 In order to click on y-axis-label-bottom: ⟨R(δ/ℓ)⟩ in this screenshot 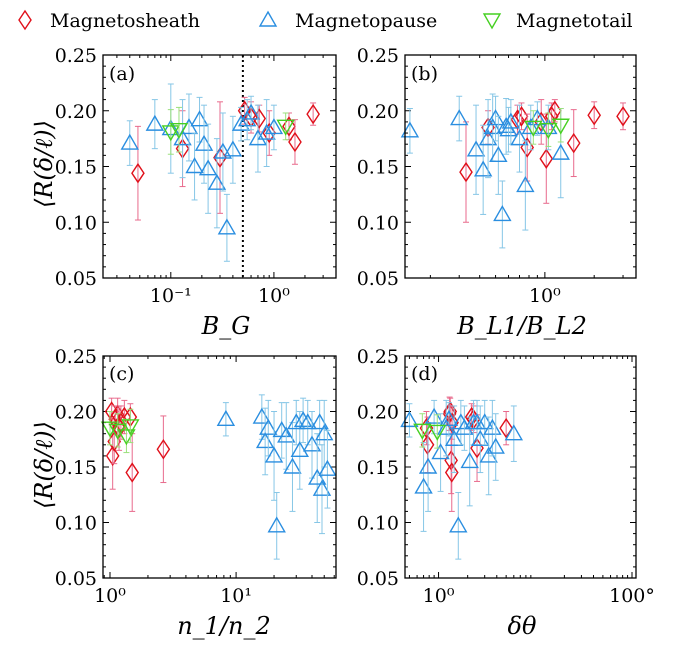, I will do `click(44, 465)`.